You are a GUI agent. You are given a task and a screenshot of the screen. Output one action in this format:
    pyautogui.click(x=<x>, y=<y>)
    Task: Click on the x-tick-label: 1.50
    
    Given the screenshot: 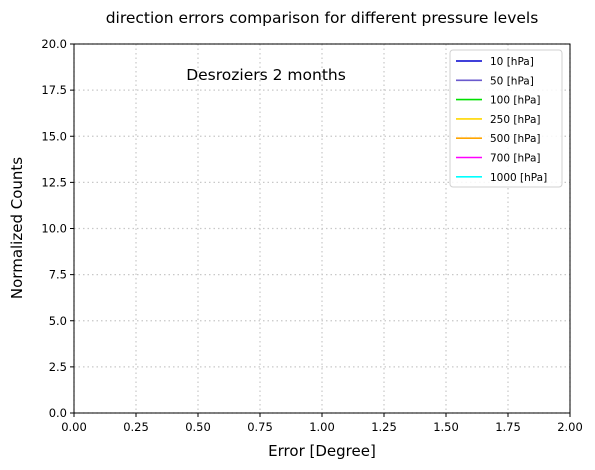 What is the action you would take?
    pyautogui.click(x=446, y=427)
    